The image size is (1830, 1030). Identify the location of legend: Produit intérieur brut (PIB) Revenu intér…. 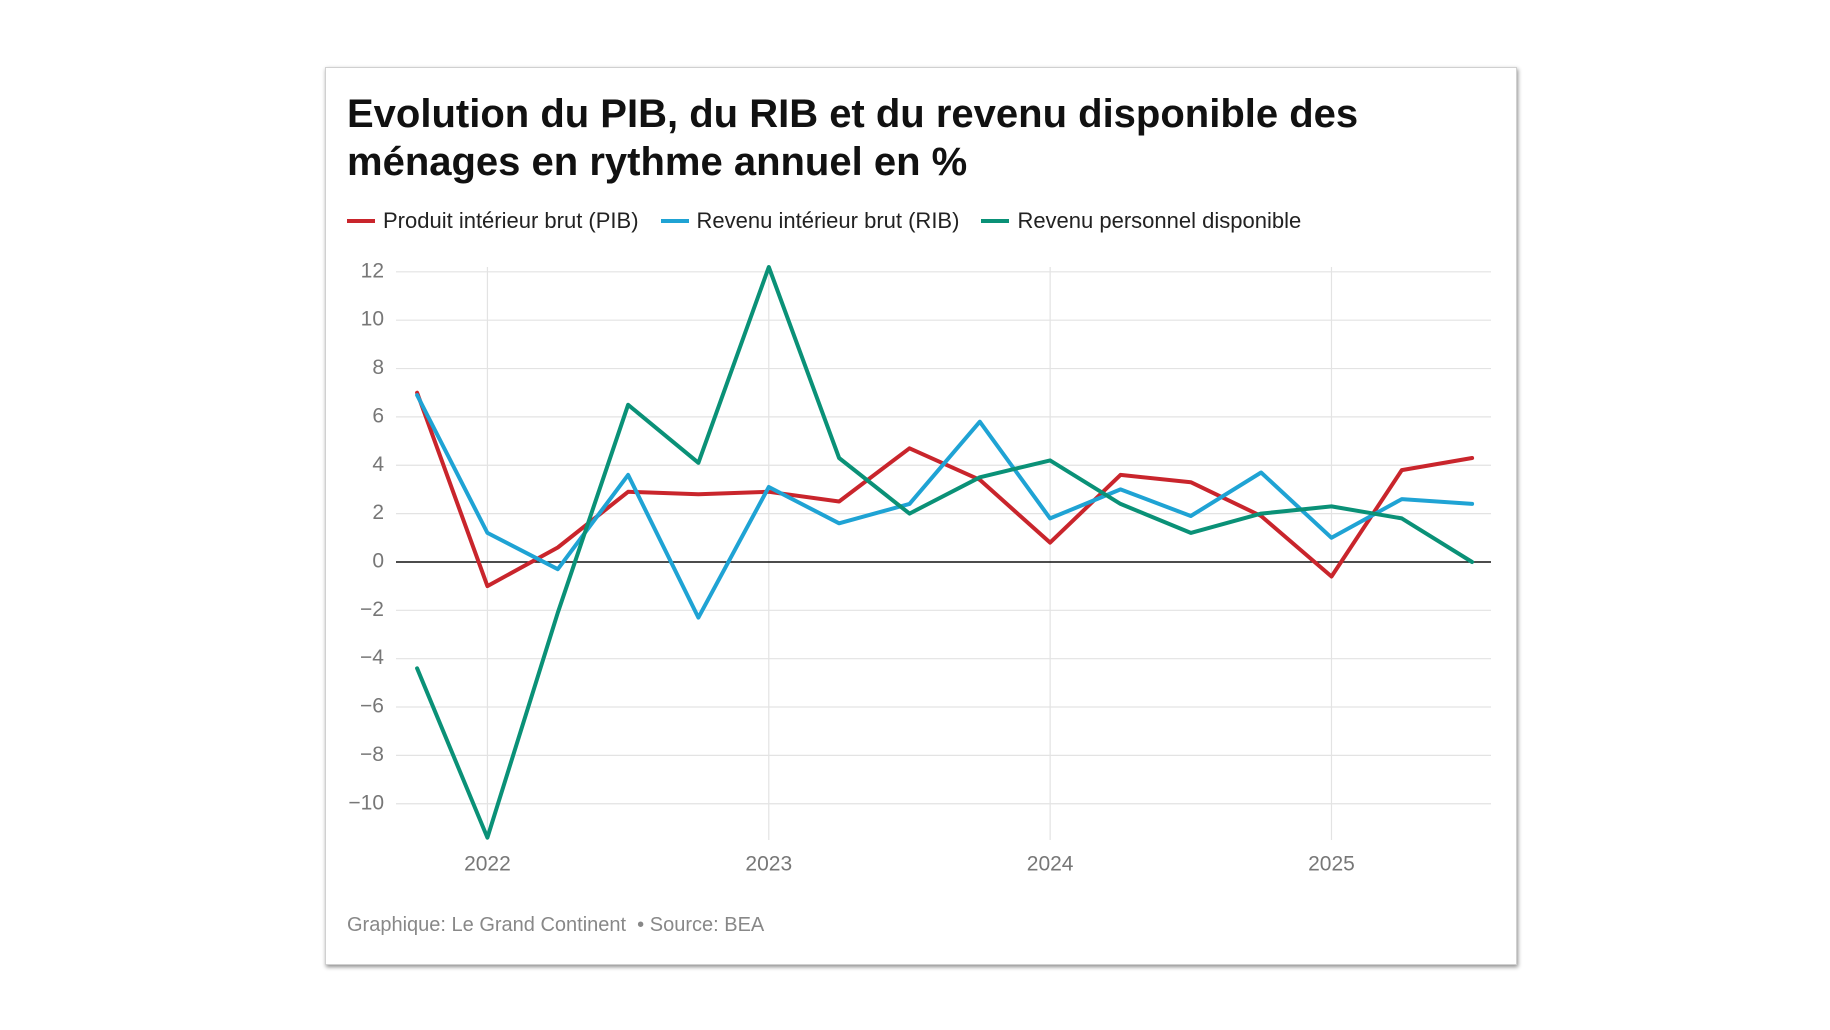
(824, 221).